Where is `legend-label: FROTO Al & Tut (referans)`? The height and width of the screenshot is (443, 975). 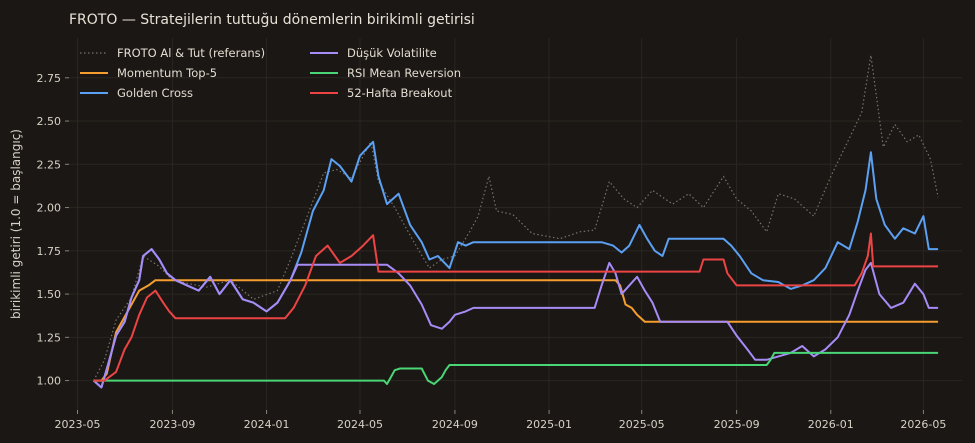 legend-label: FROTO Al & Tut (referans) is located at coordinates (191, 53).